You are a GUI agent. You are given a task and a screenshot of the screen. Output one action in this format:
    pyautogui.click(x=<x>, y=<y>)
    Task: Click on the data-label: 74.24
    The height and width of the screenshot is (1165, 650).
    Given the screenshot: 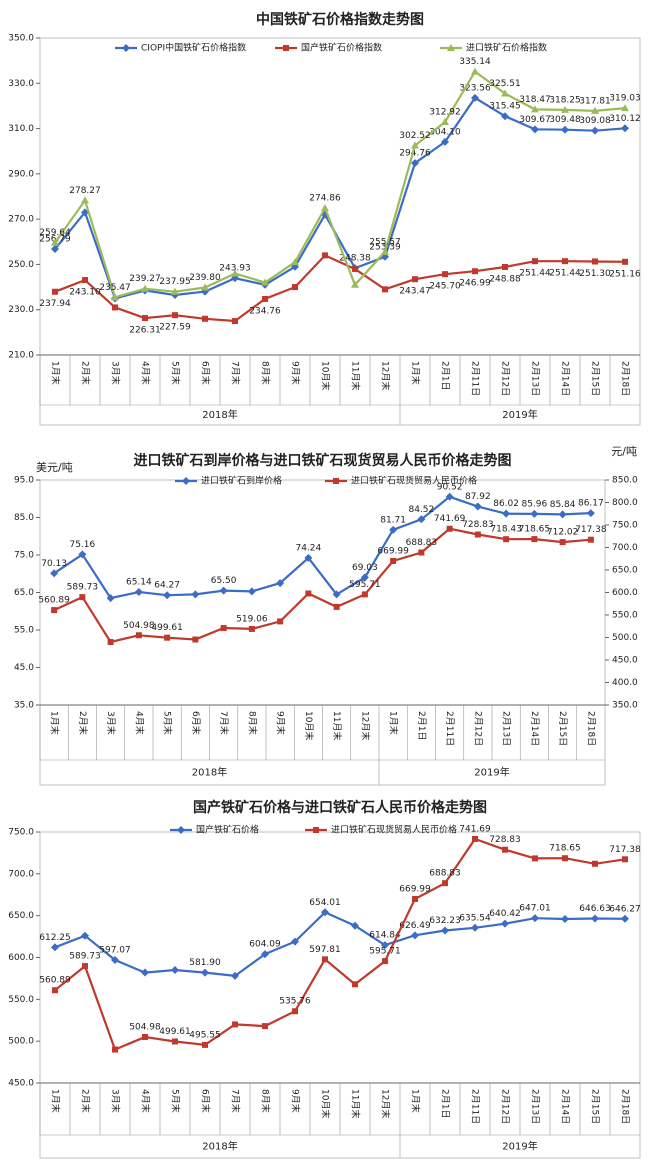 What is the action you would take?
    pyautogui.click(x=308, y=548)
    